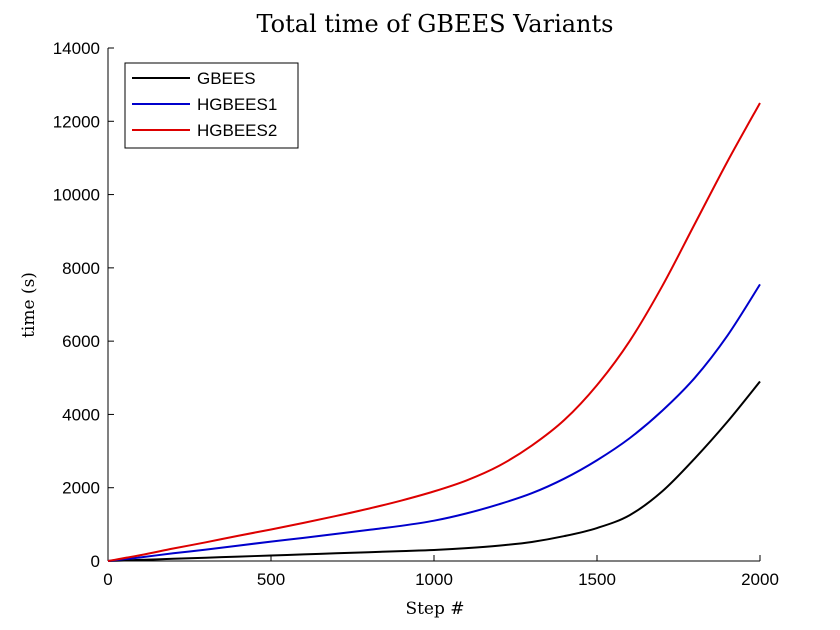 This screenshot has width=840, height=630. I want to click on y-tick-label: 6000, so click(81, 341).